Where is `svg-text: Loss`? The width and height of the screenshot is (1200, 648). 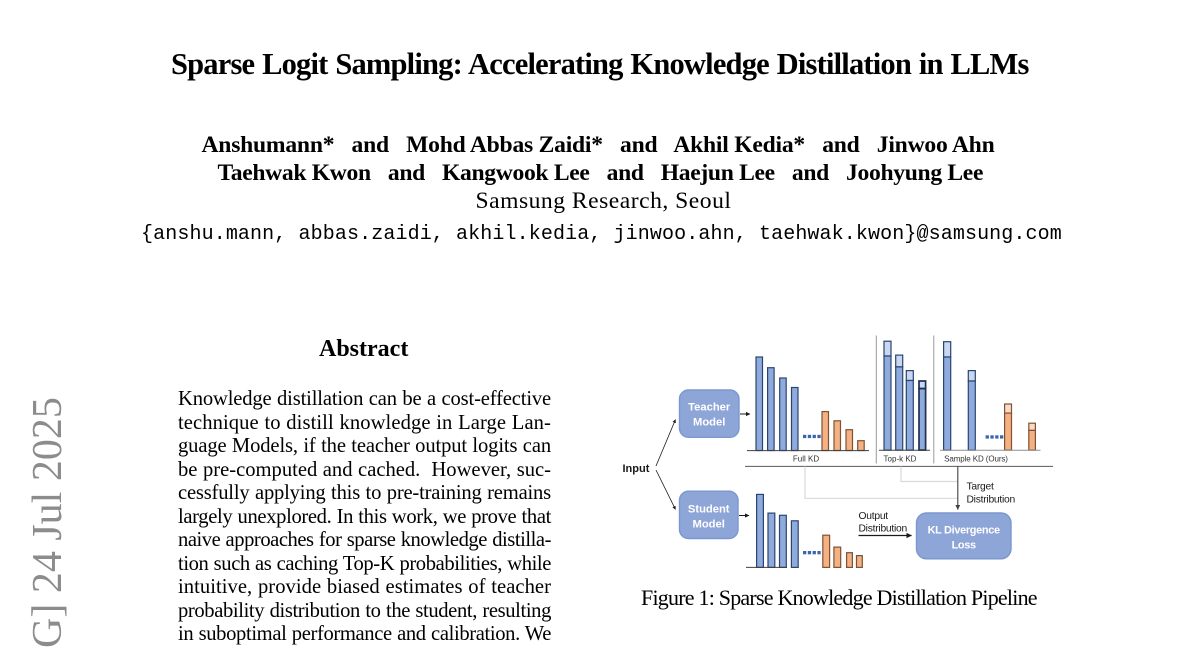
svg-text: Loss is located at coordinates (964, 546).